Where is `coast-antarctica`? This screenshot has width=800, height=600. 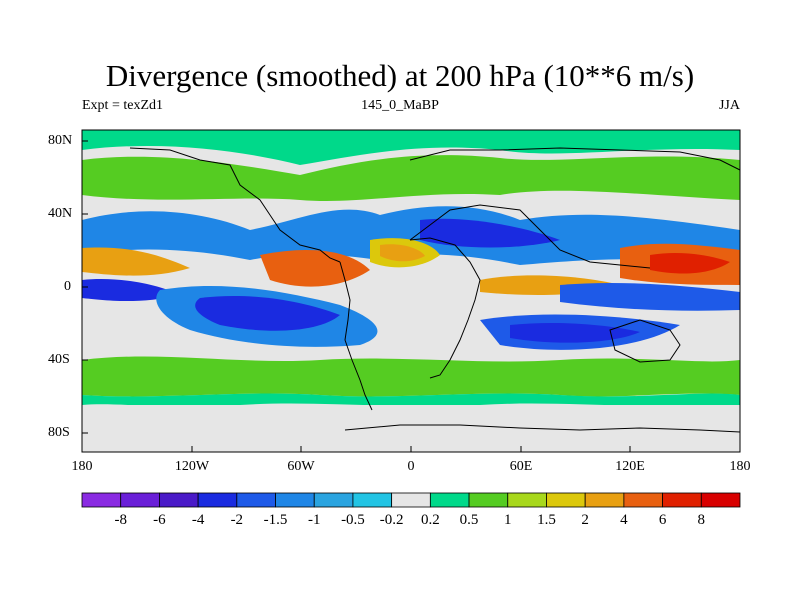 coast-antarctica is located at coordinates (542, 428).